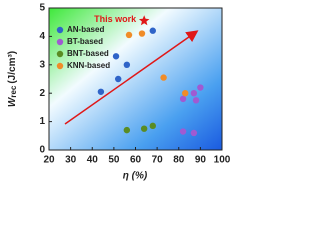 Image resolution: width=320 pixels, height=240 pixels. What do you see at coordinates (115, 19) in the screenshot?
I see `annotation-label: This work` at bounding box center [115, 19].